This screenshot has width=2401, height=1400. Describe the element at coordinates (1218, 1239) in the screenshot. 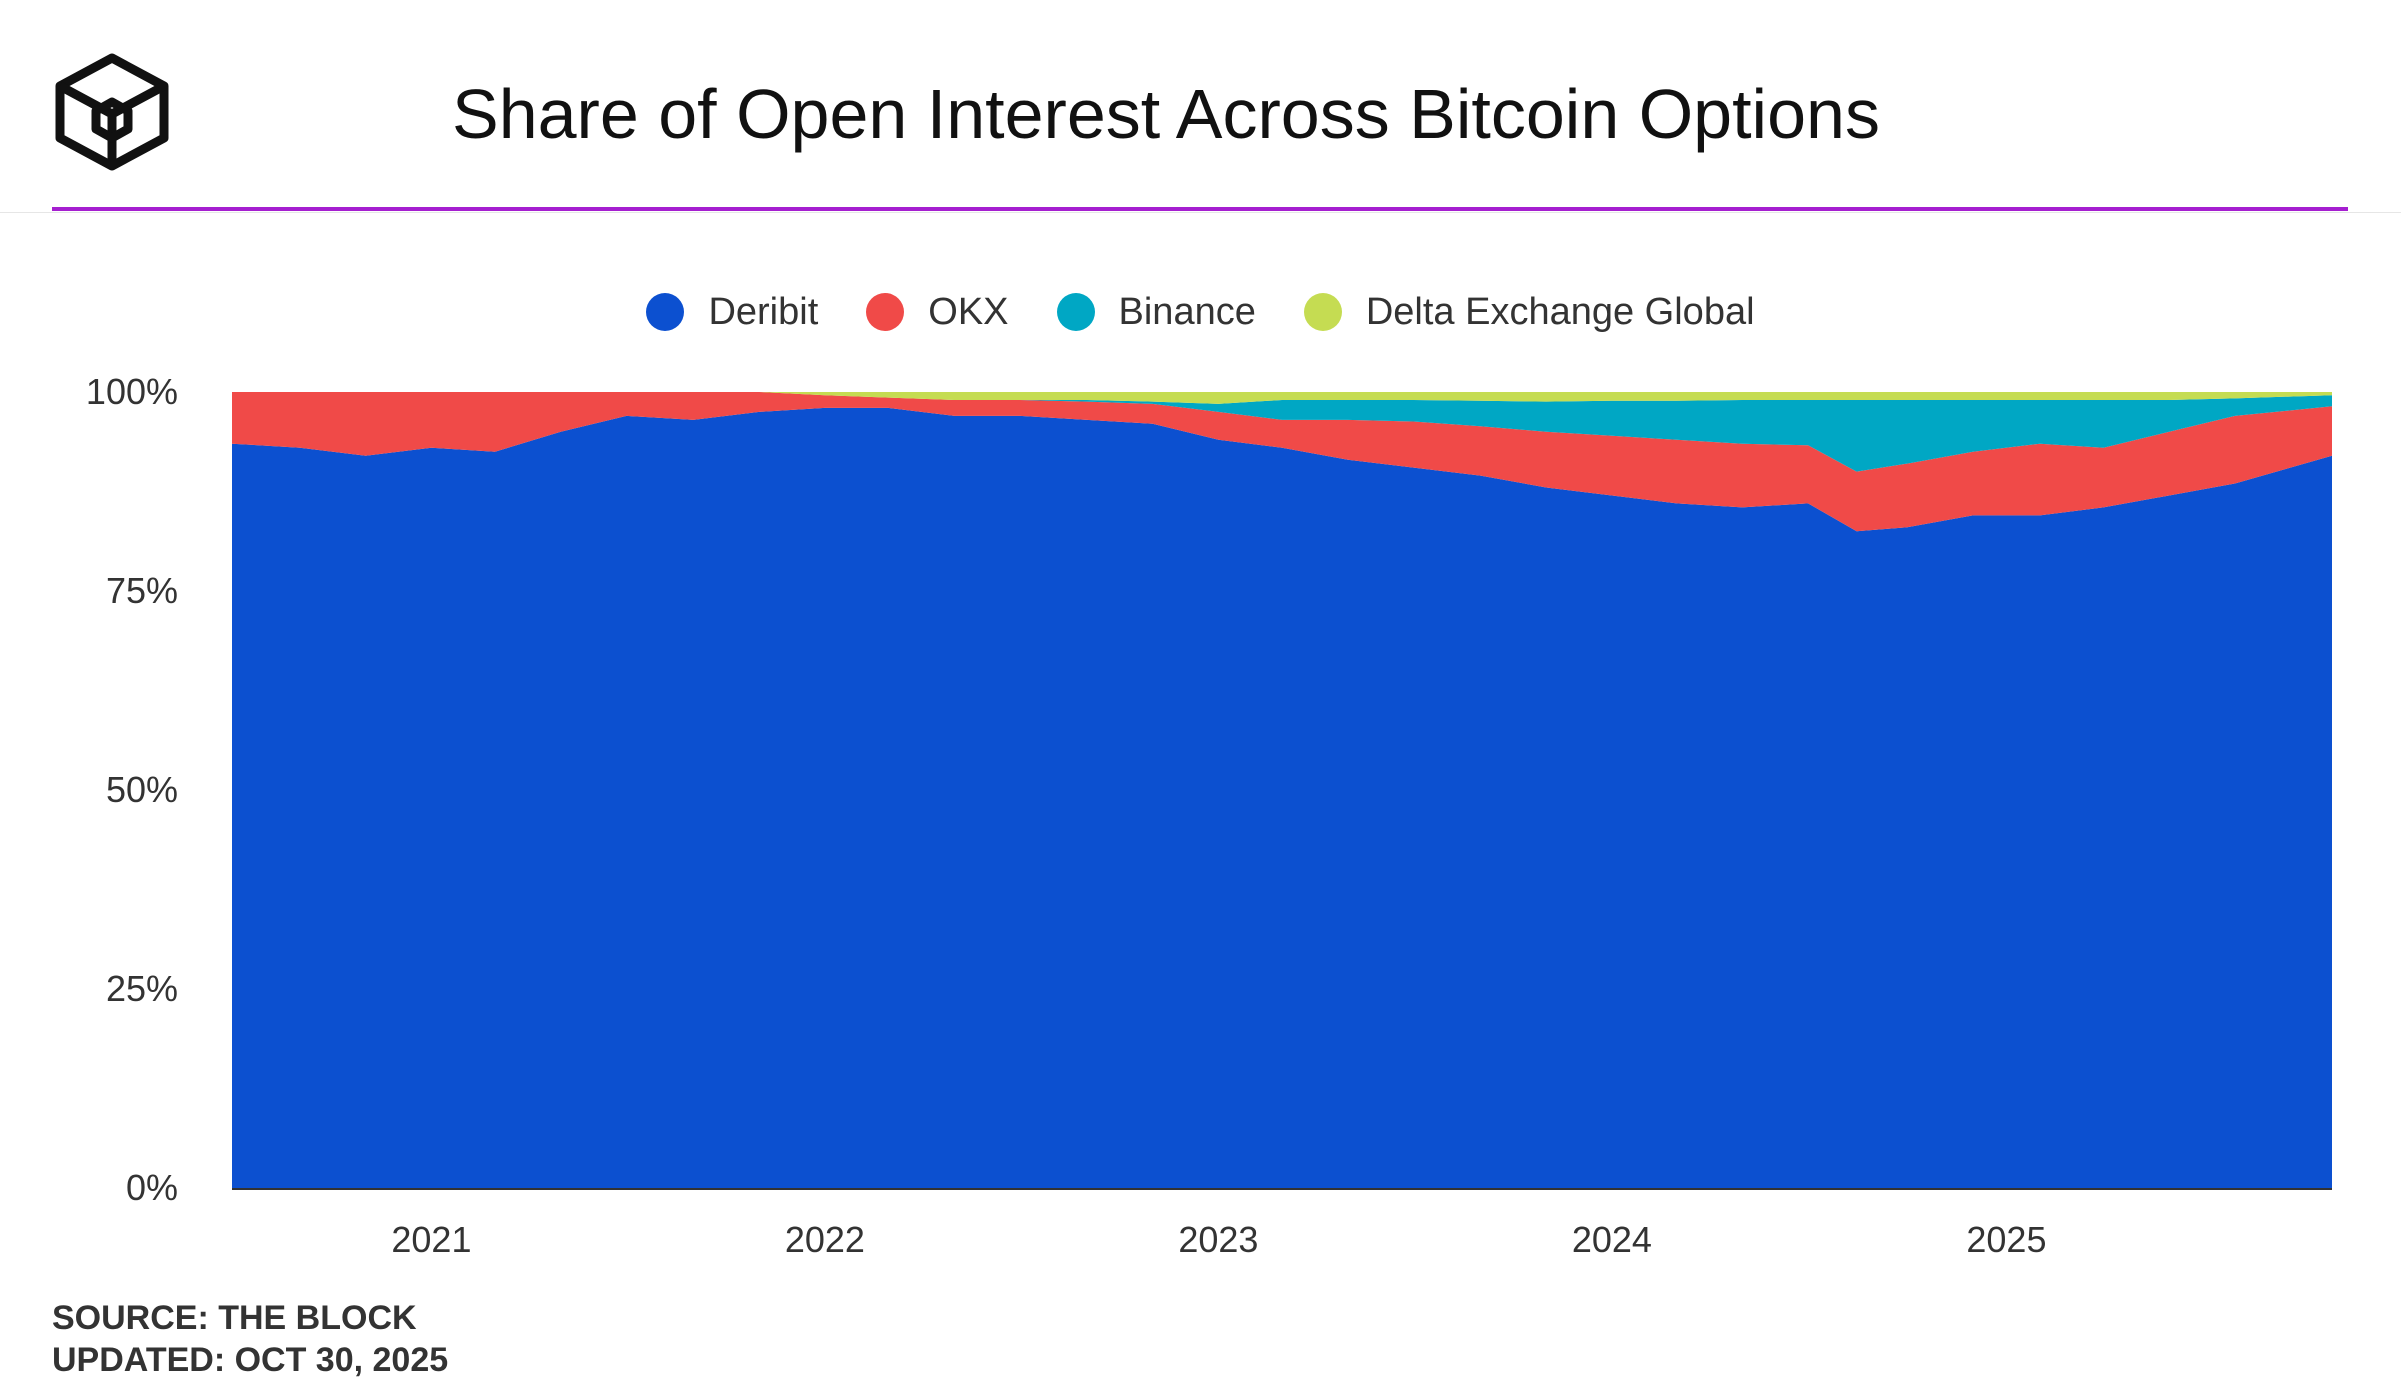

I see `x-tick-label: 2023` at that location.